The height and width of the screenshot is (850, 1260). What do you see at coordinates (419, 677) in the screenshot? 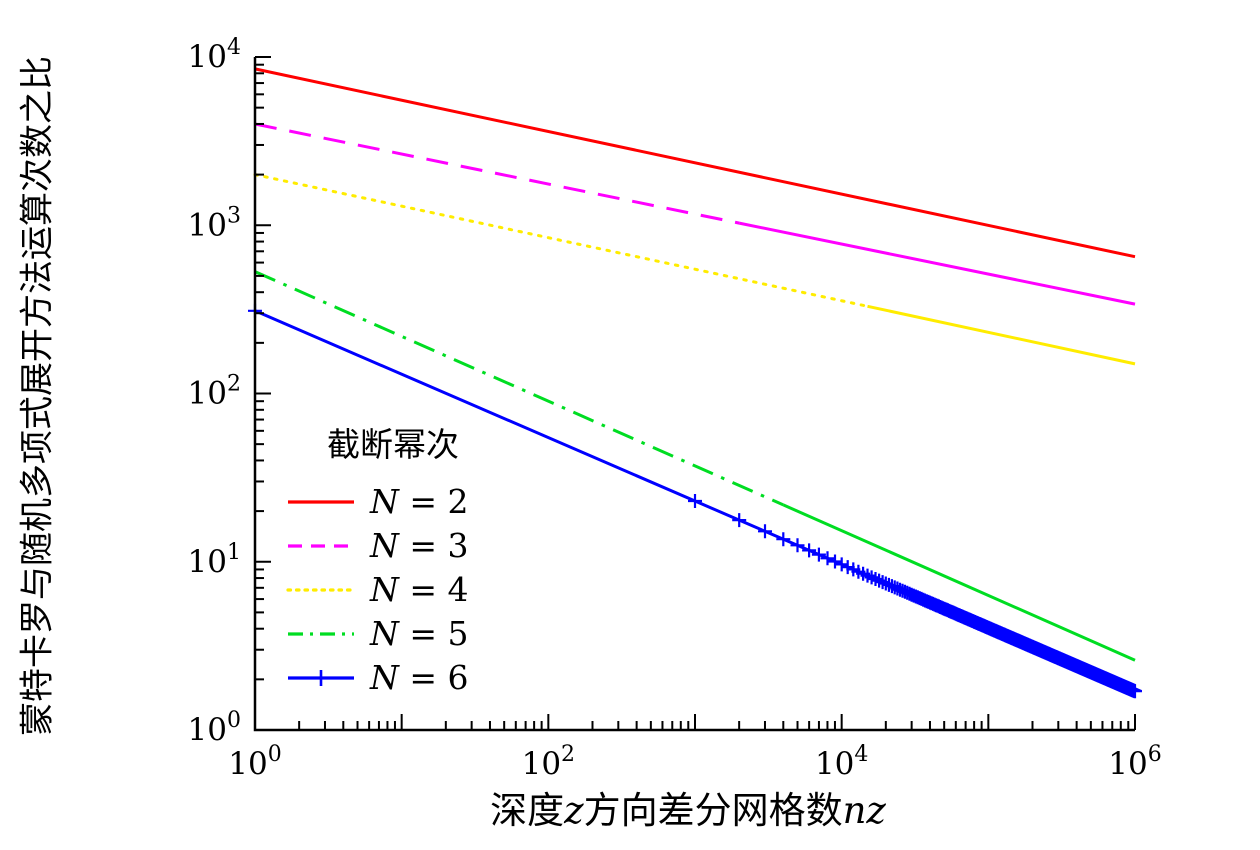
I see `legend-label: N = 6` at bounding box center [419, 677].